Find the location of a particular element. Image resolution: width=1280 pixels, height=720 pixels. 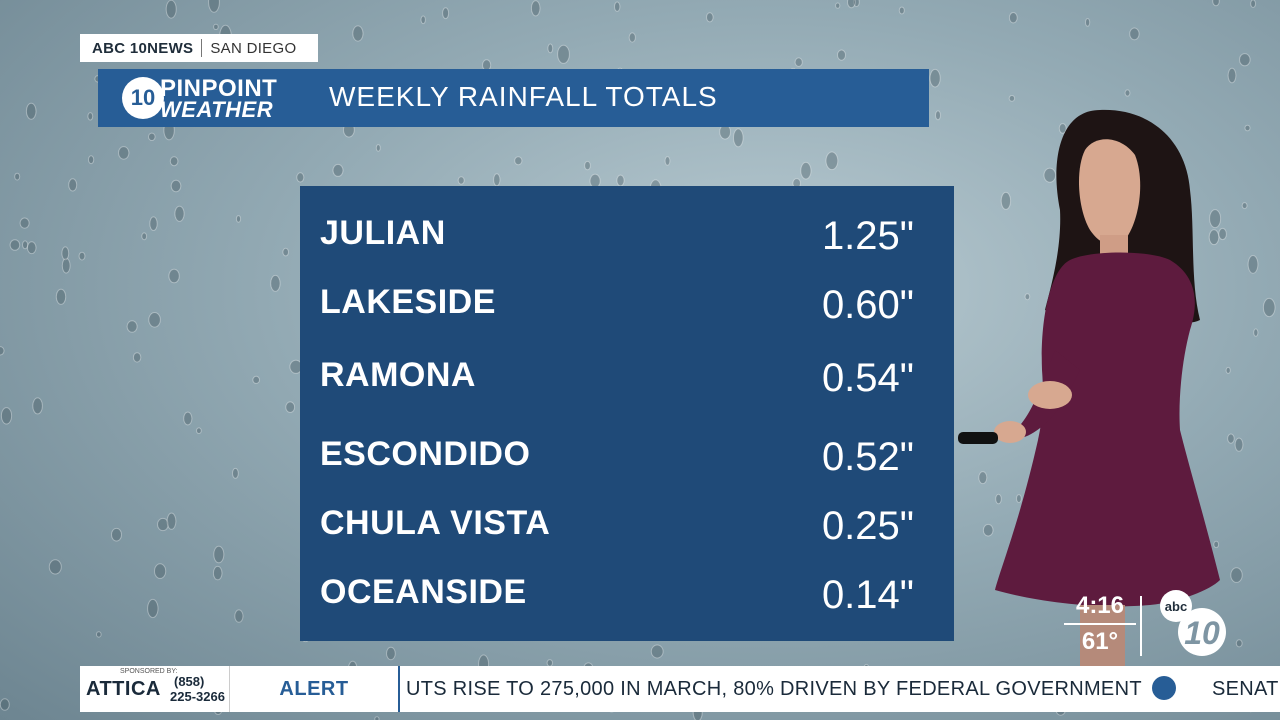

svg-text: 10 is located at coordinates (1202, 633).